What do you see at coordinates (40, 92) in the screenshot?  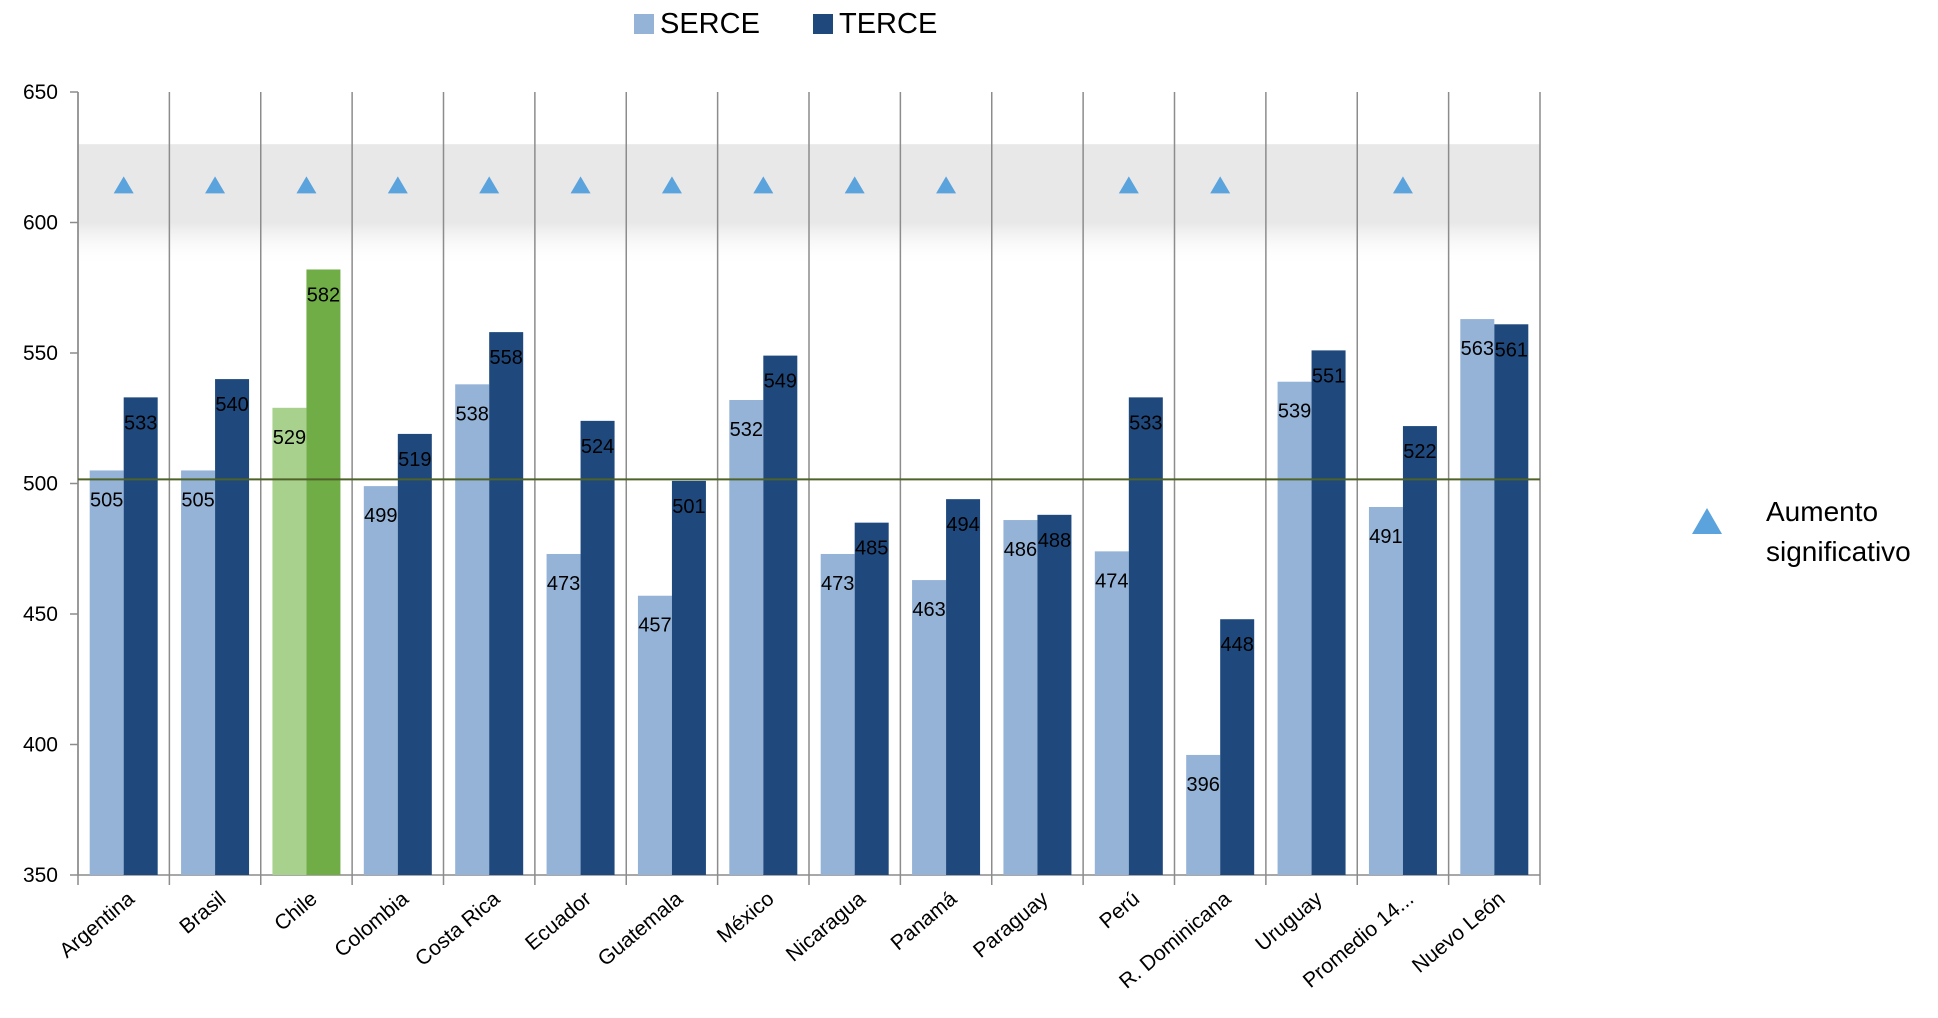 I see `y-tick-label: 650` at bounding box center [40, 92].